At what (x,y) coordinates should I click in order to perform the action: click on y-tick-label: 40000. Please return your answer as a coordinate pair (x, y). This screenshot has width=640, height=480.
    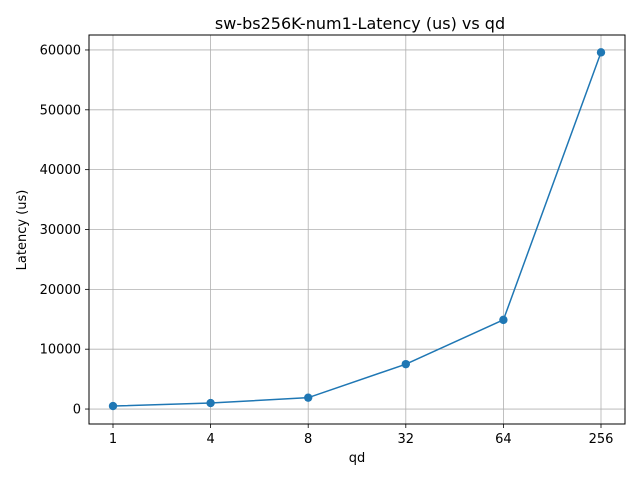
    Looking at the image, I should click on (60, 170).